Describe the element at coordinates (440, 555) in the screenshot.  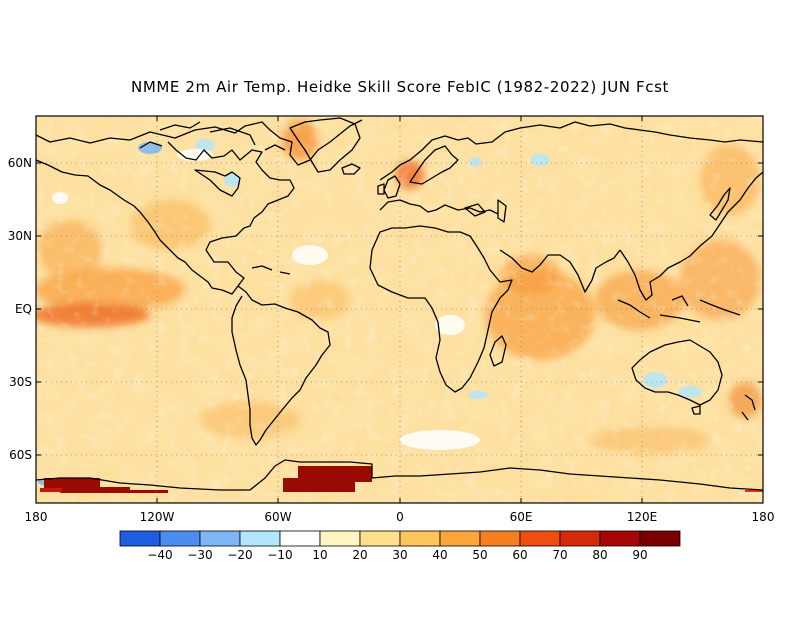
I see `colorbar-tick-label: 40` at that location.